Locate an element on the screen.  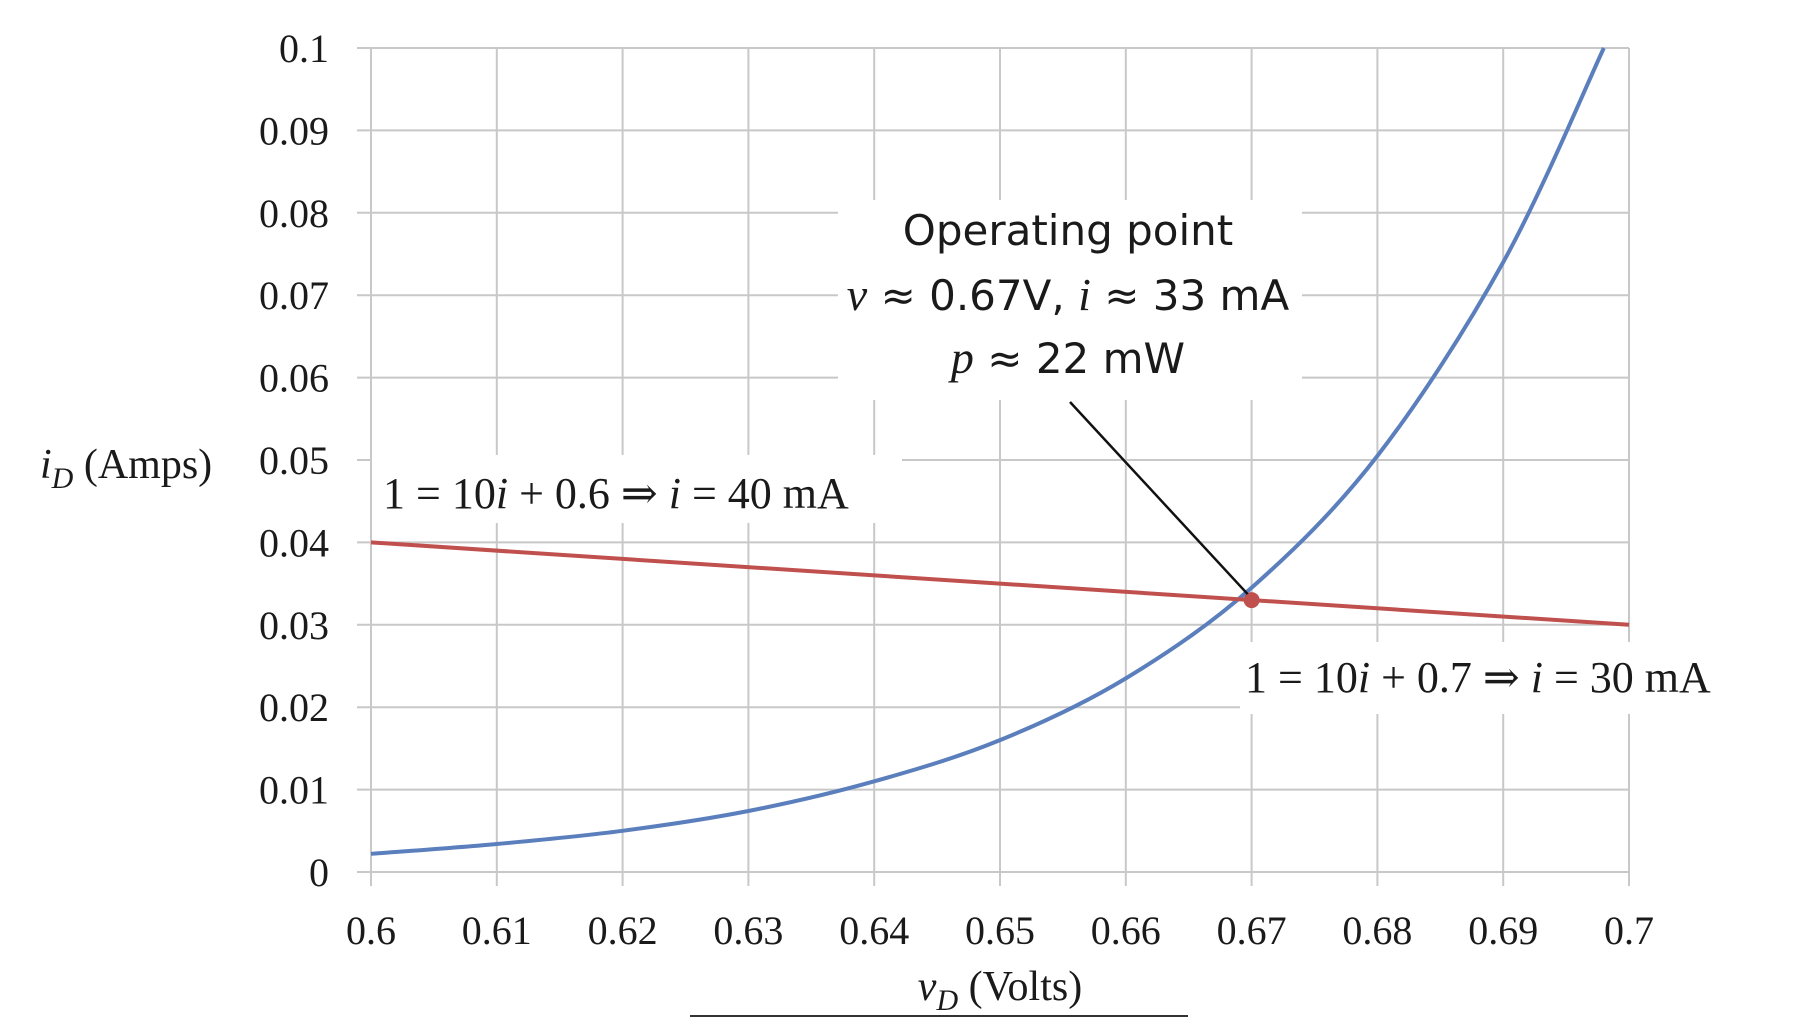
axis-label-part: (Amps) is located at coordinates (142, 465).